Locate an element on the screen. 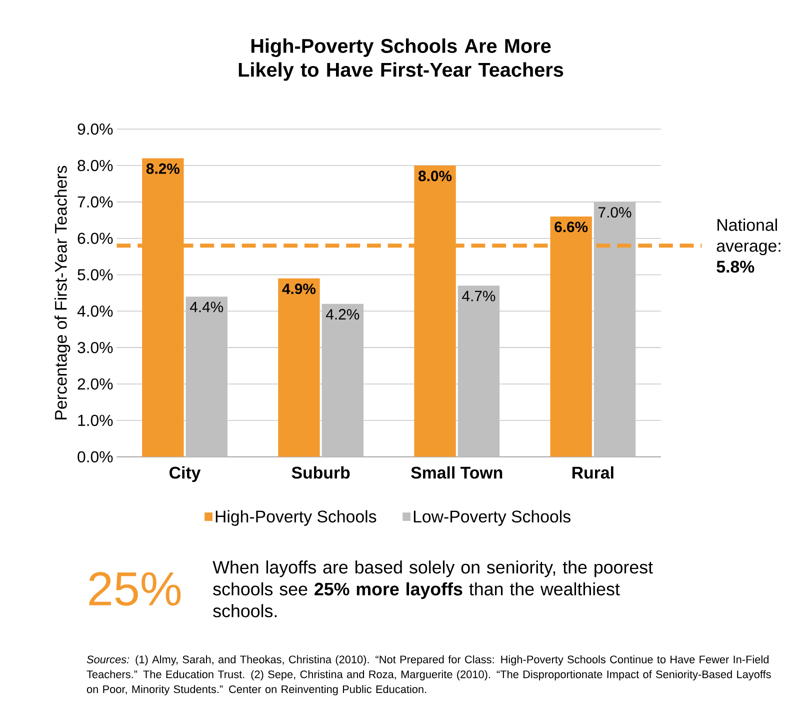  data-label: 4.4% is located at coordinates (207, 307).